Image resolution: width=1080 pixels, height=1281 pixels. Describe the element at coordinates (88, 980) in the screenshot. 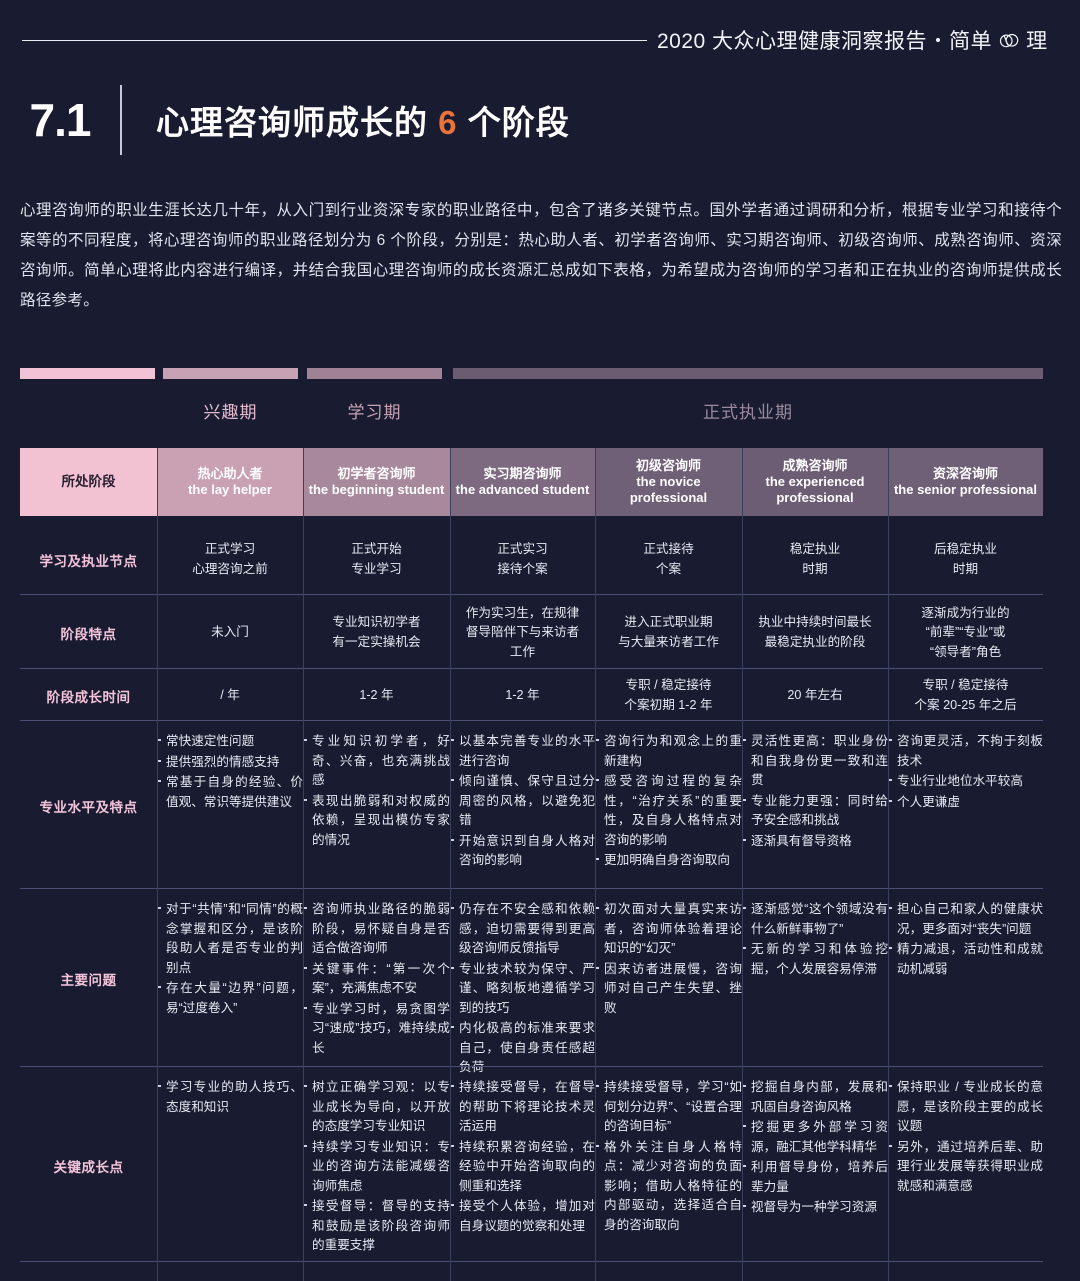

I see `row-label-4: 主要问题` at that location.